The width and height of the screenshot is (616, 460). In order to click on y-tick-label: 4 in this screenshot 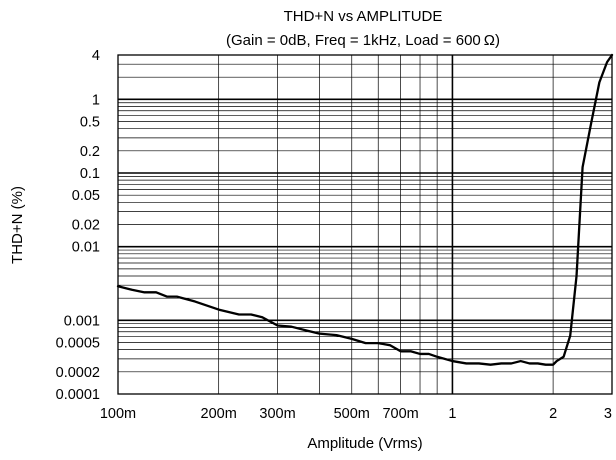, I will do `click(96, 56)`.